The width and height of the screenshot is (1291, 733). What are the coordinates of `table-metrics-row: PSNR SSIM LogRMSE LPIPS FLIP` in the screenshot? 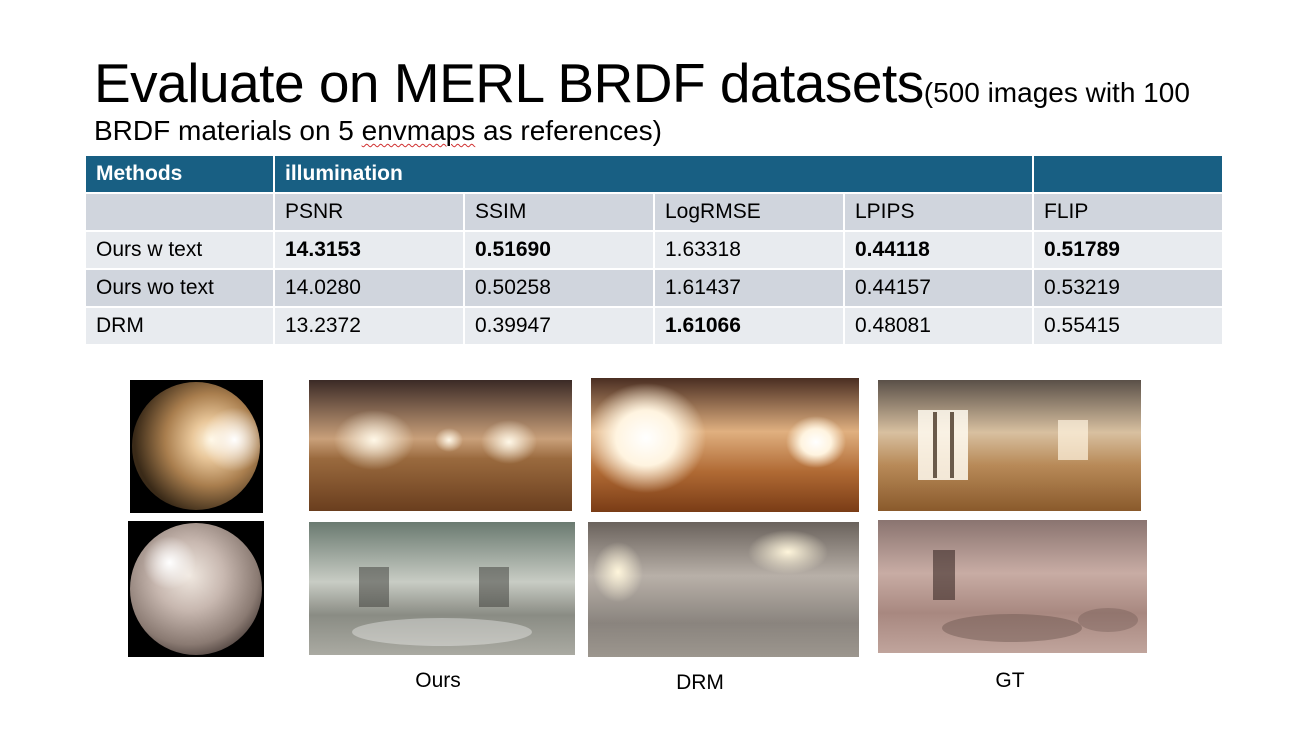 It's located at (654, 212).